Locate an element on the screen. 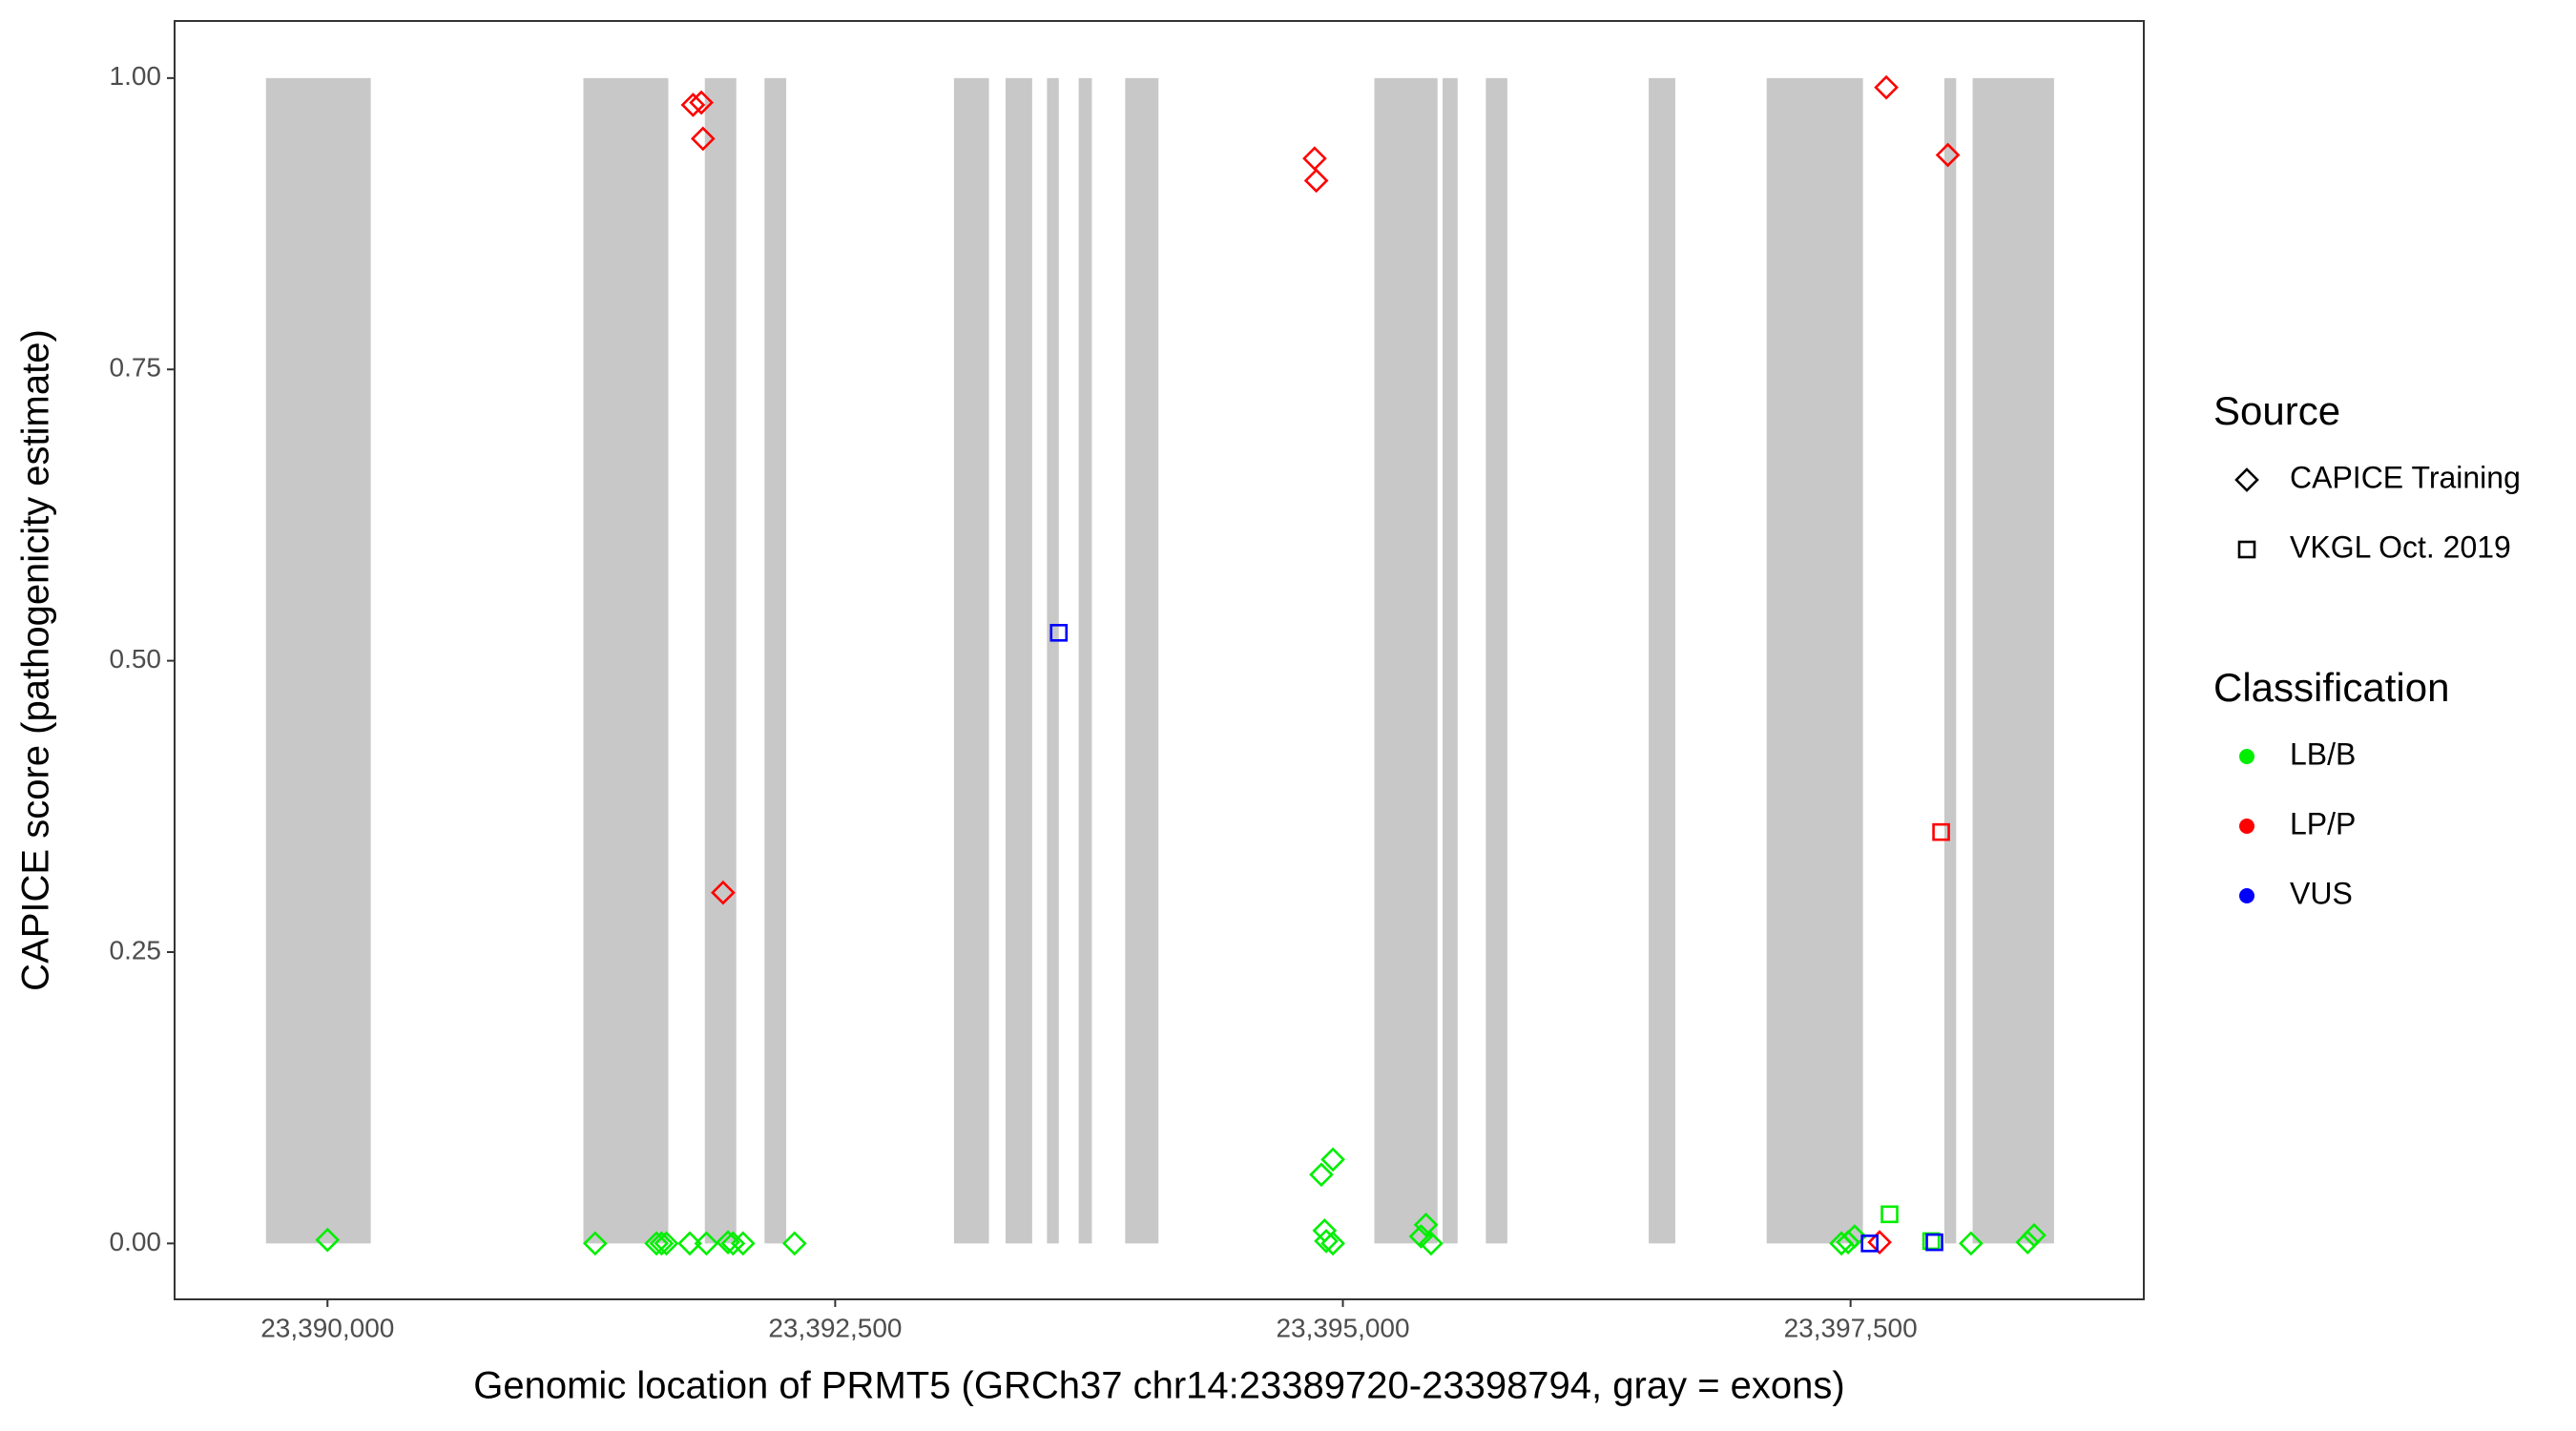 This screenshot has height=1431, width=2576. legend-label: VUS is located at coordinates (2321, 893).